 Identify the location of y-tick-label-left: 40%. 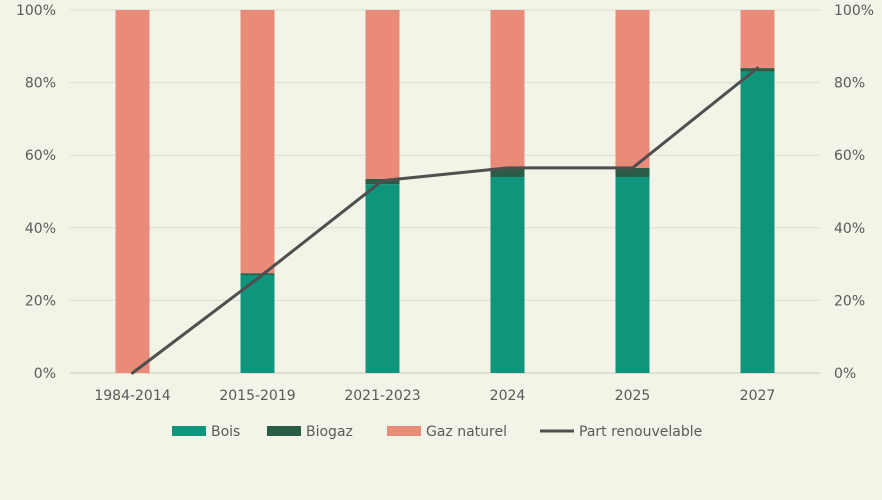
(40, 229).